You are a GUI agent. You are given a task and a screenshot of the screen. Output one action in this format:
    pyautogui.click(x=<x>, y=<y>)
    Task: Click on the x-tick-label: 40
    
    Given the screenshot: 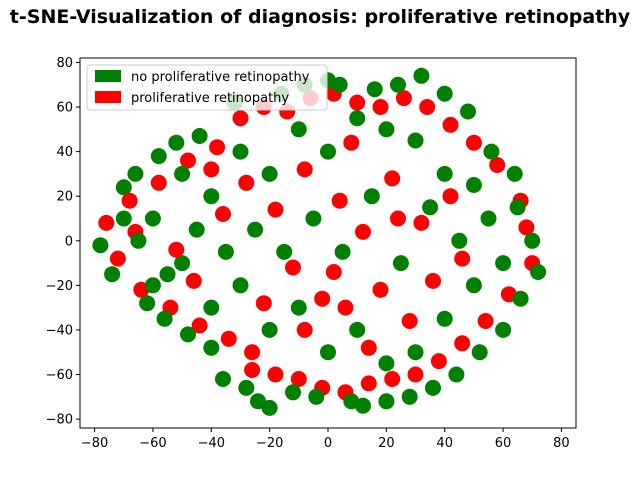 What is the action you would take?
    pyautogui.click(x=444, y=443)
    